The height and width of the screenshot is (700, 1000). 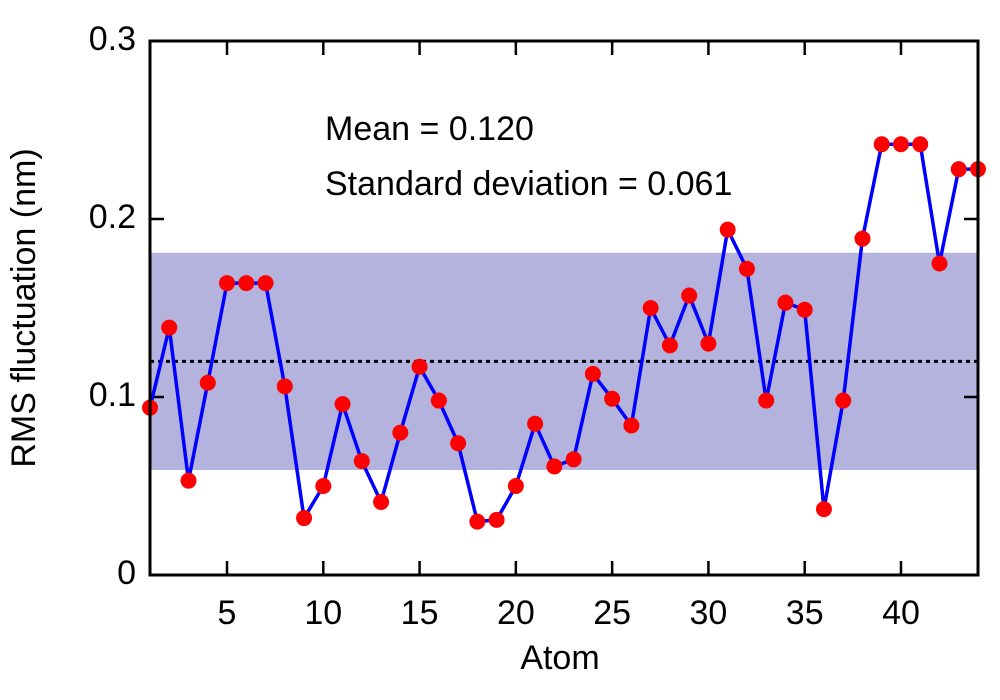 I want to click on x-tick-label: 10, so click(x=323, y=613).